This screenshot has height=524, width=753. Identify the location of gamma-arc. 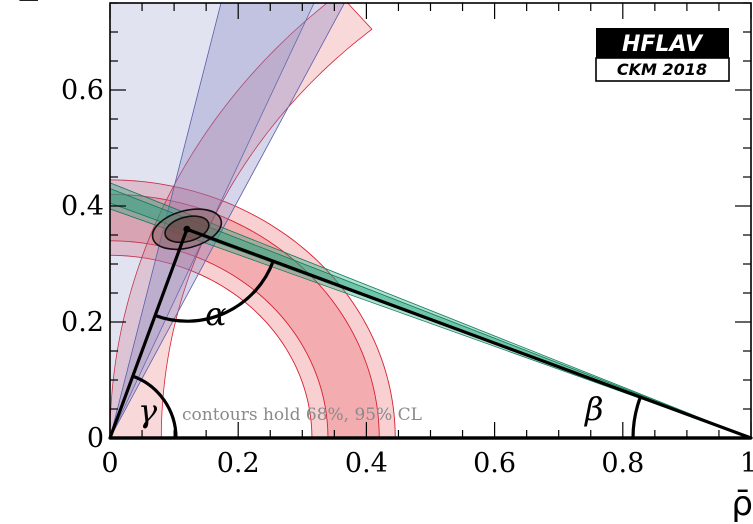
(155, 406).